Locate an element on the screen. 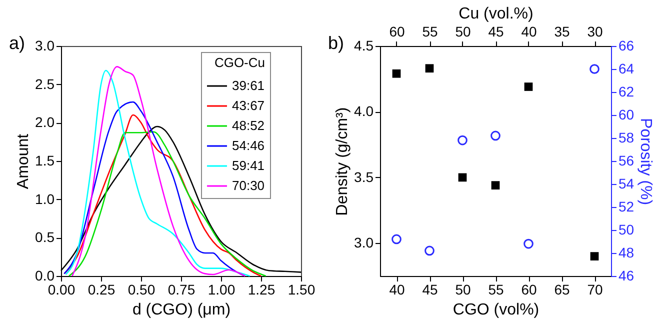 The height and width of the screenshot is (321, 661). y2-tick-label: 50 is located at coordinates (626, 230).